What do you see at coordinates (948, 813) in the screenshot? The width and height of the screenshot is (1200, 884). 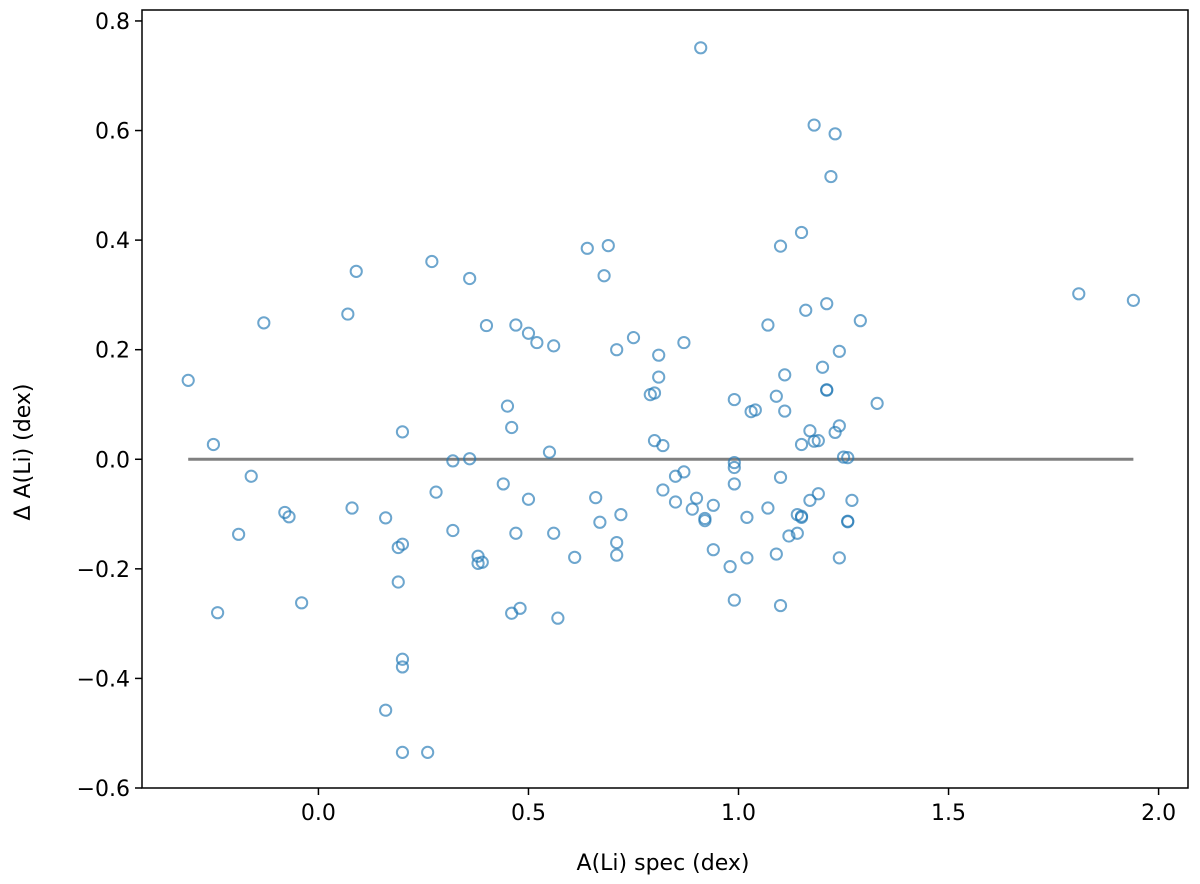 I see `x-tick-label: 1.5` at bounding box center [948, 813].